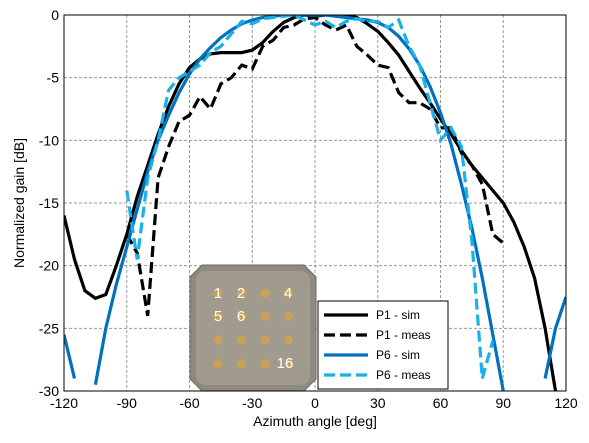 Image resolution: width=589 pixels, height=443 pixels. I want to click on x-tick-label: 0, so click(315, 403).